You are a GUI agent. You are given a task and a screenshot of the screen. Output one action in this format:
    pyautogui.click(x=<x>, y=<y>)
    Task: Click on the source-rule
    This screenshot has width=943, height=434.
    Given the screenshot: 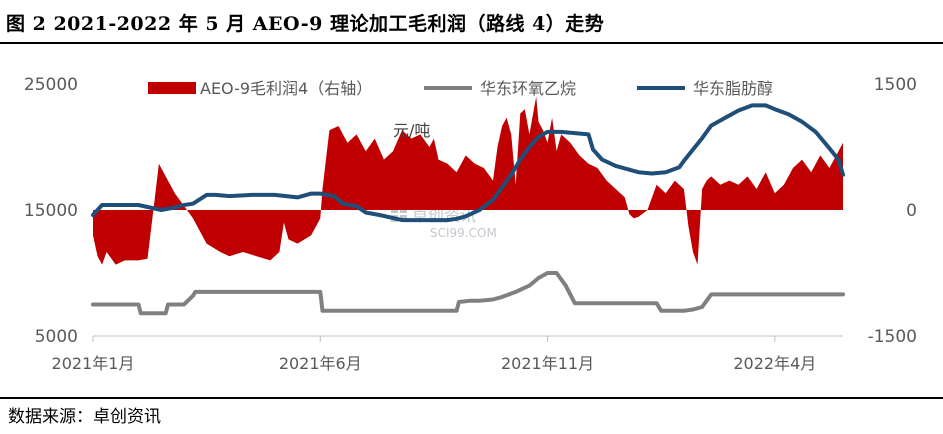 What is the action you would take?
    pyautogui.click(x=471, y=398)
    